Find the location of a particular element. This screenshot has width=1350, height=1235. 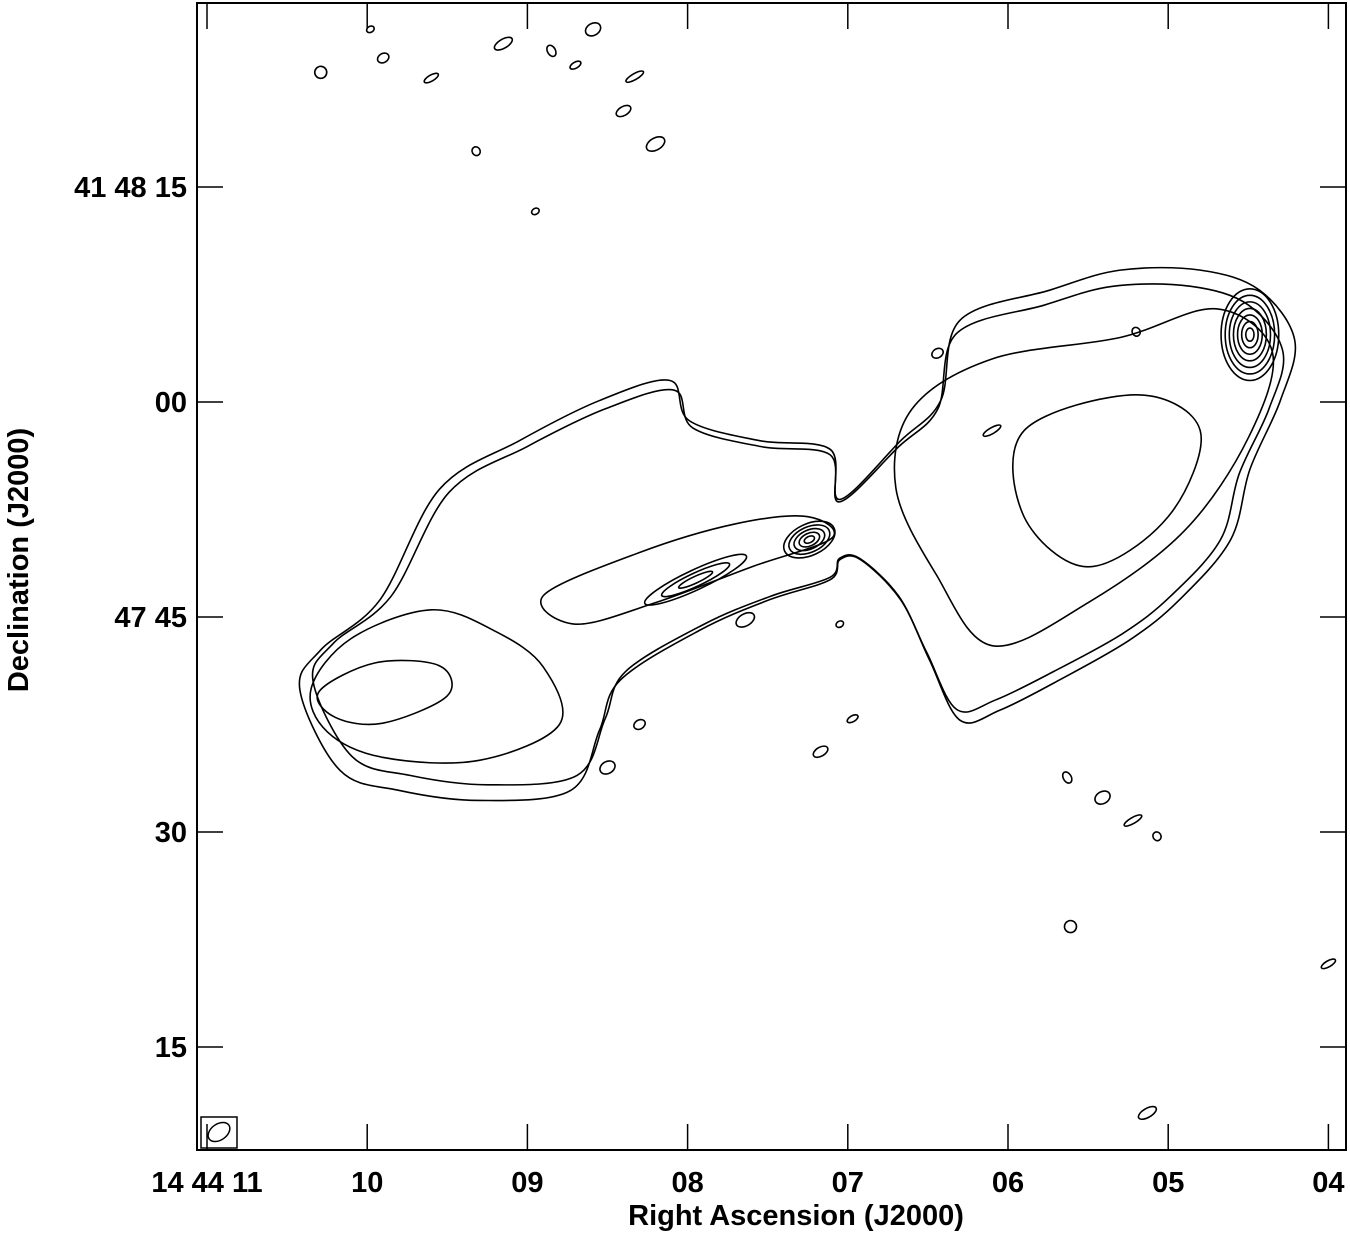

y-tick-label: 41 48 15 is located at coordinates (130, 188).